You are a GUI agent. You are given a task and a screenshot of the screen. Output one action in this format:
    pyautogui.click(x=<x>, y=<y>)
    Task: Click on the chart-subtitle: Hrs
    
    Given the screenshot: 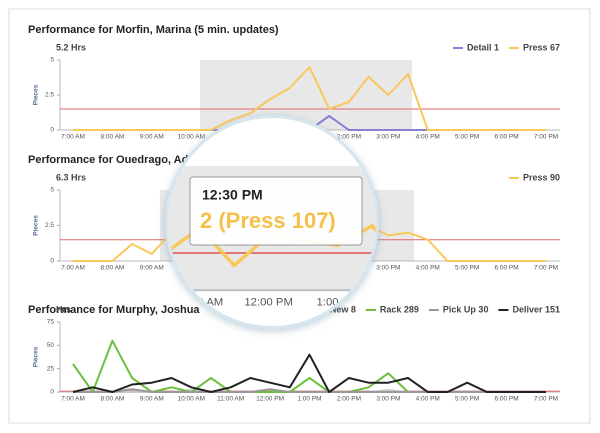 What is the action you would take?
    pyautogui.click(x=63, y=309)
    